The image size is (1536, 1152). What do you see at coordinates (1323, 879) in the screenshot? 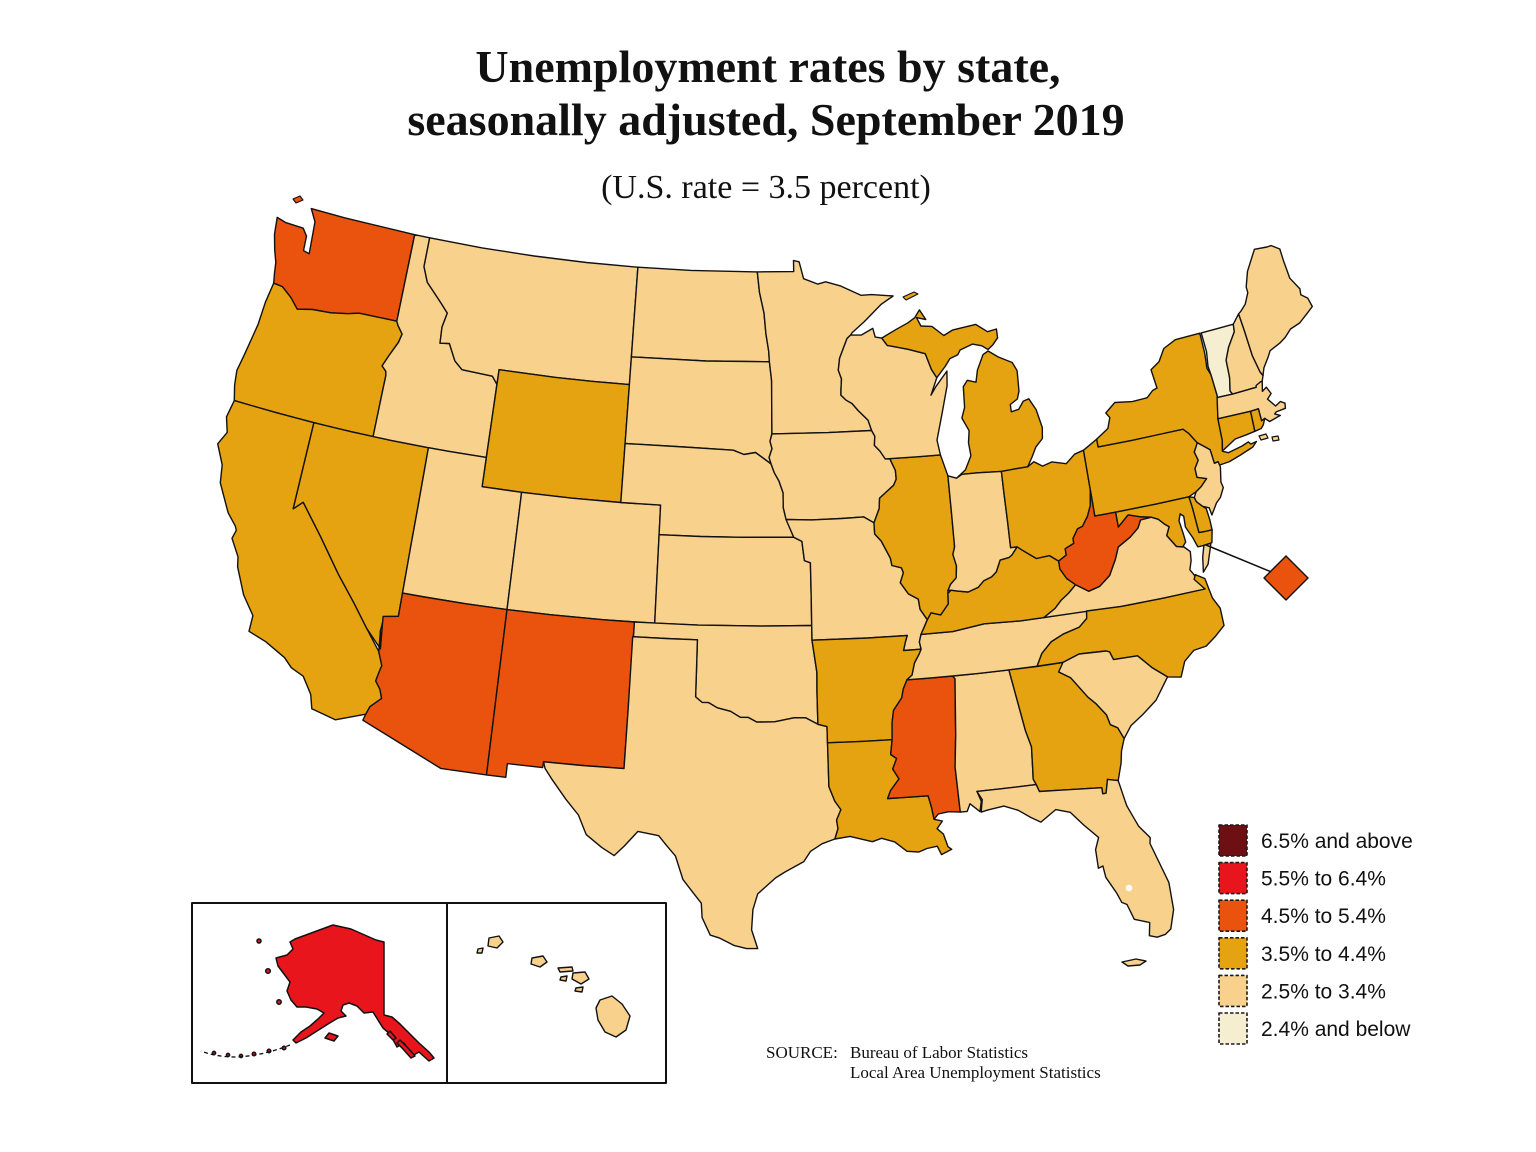
I see `svg-text: 5.5% to 6.4%` at bounding box center [1323, 879].